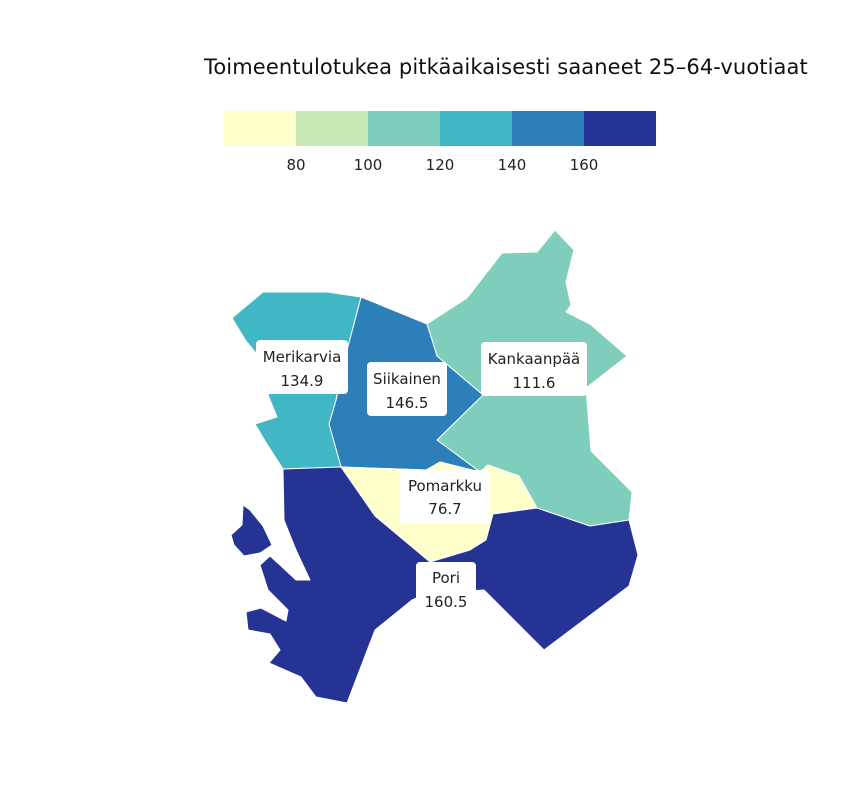 This screenshot has height=792, width=864. What do you see at coordinates (302, 357) in the screenshot?
I see `label-name-merikarvia: Merikarvia` at bounding box center [302, 357].